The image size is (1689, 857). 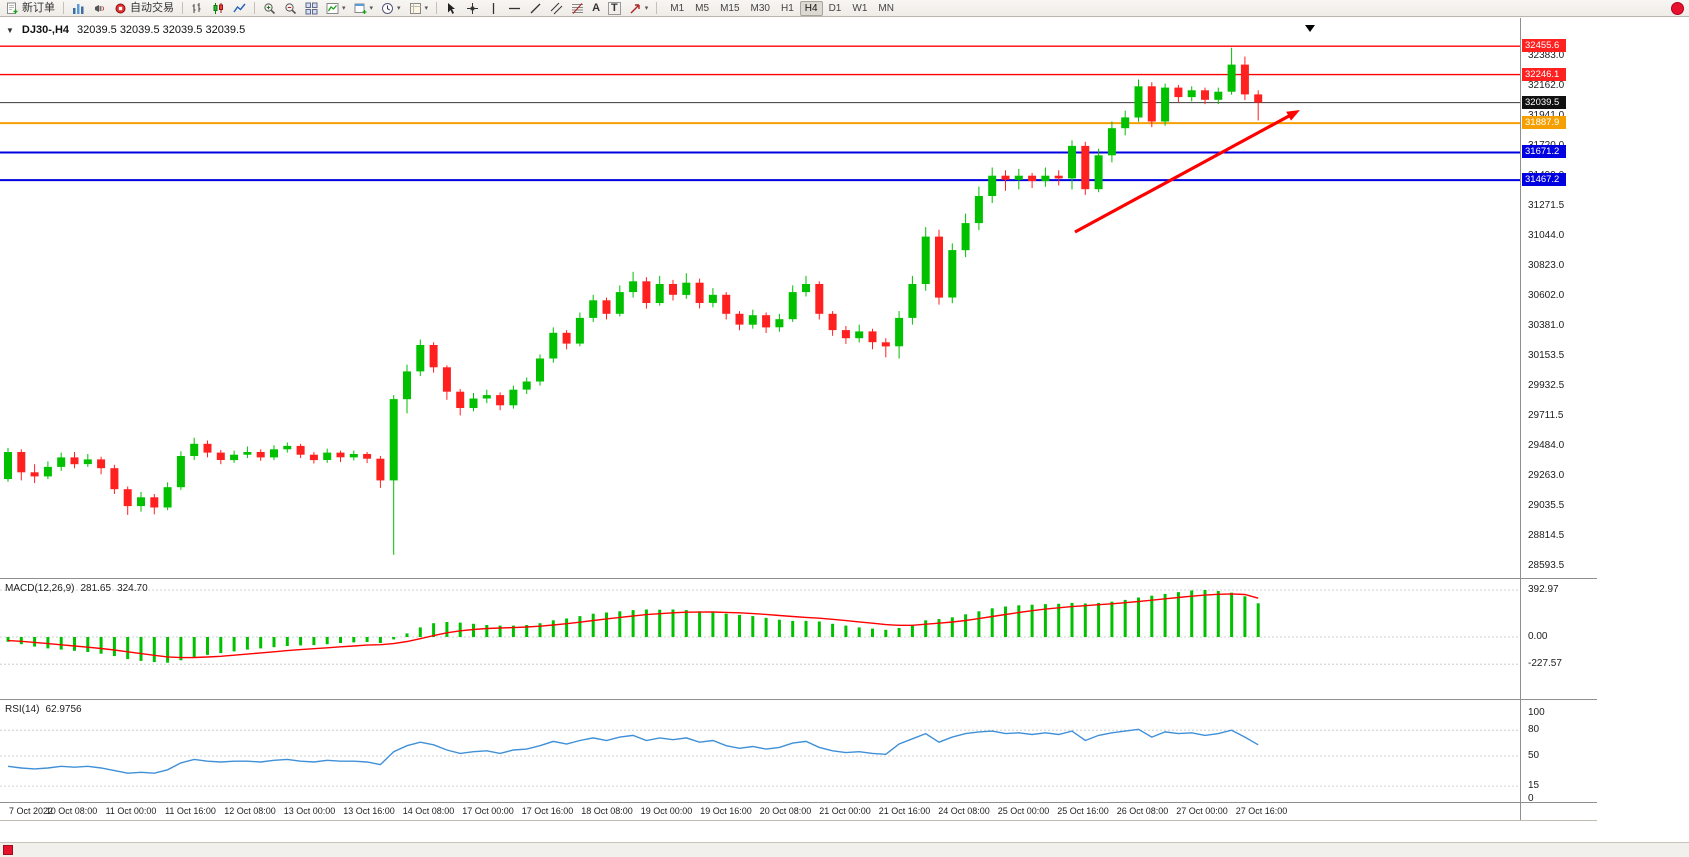 I want to click on price-axis-label: 30823.0, so click(x=1546, y=265).